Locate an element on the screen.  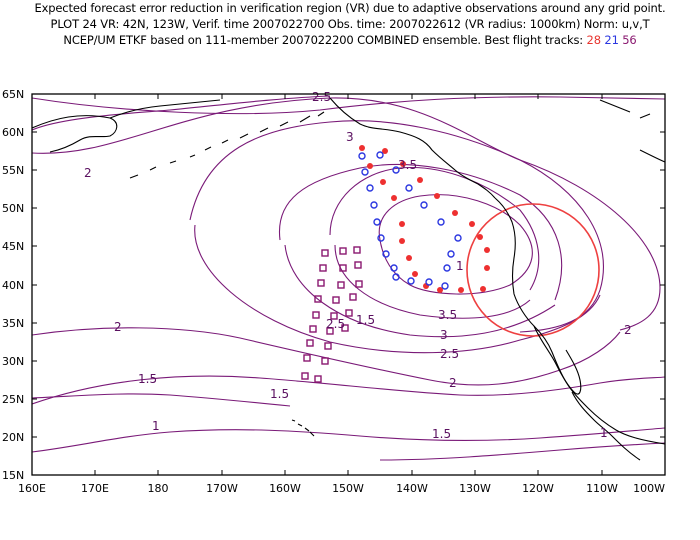
contour-1-north is located at coordinates (348, 105).